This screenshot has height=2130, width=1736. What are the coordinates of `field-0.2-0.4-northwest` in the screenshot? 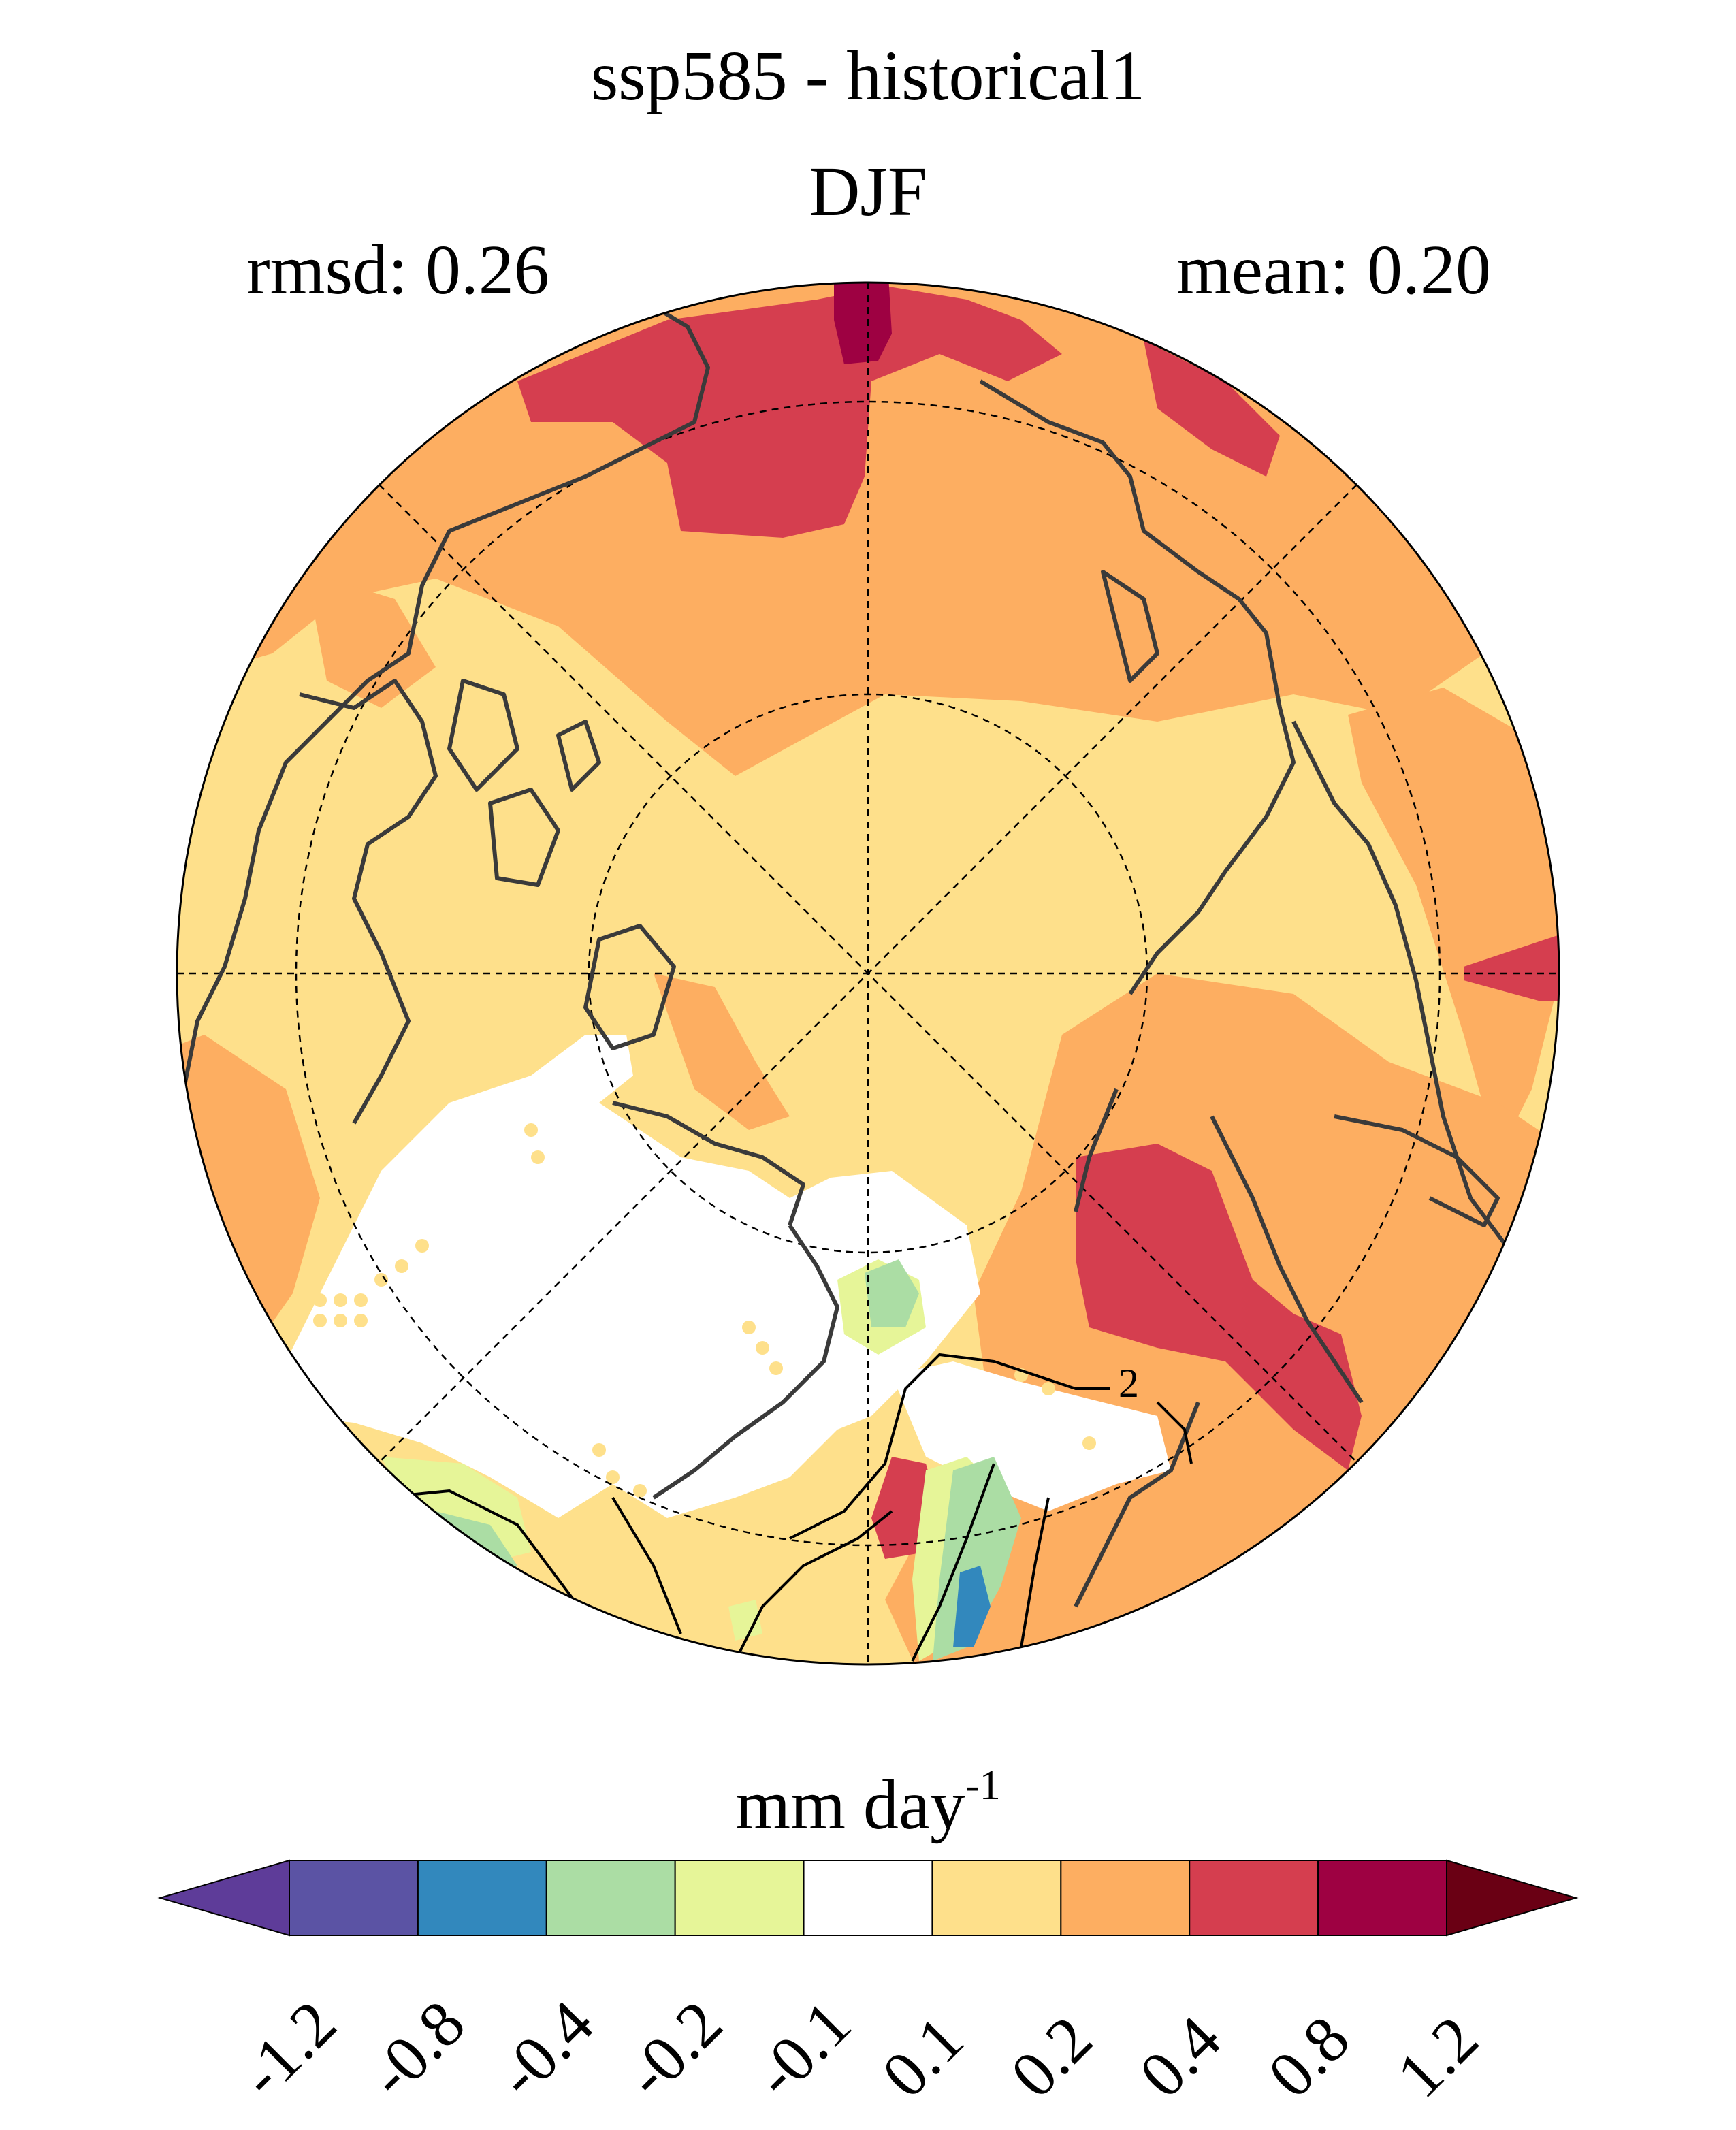 It's located at (371, 640).